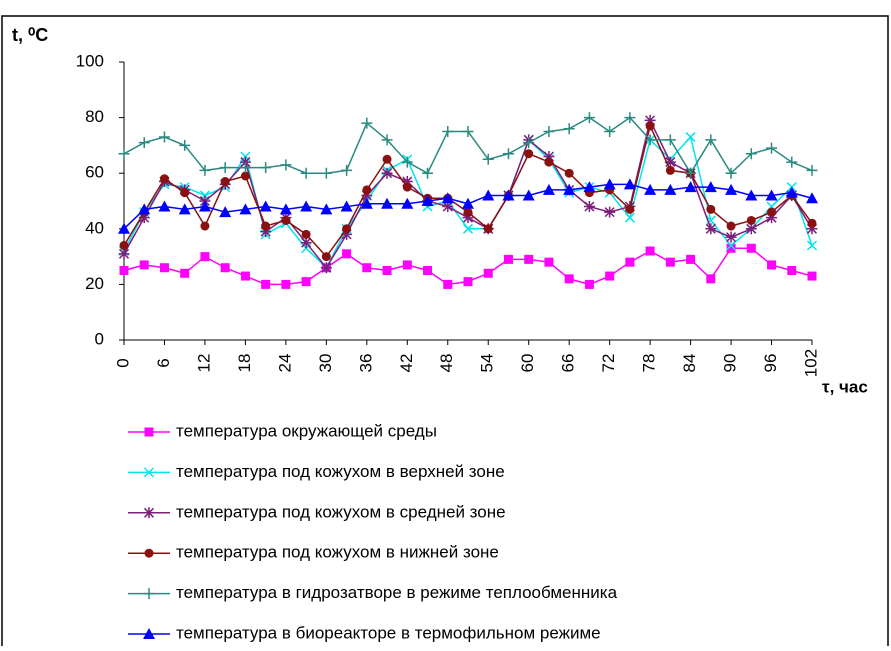  I want to click on x-tick-label: 30, so click(325, 363).